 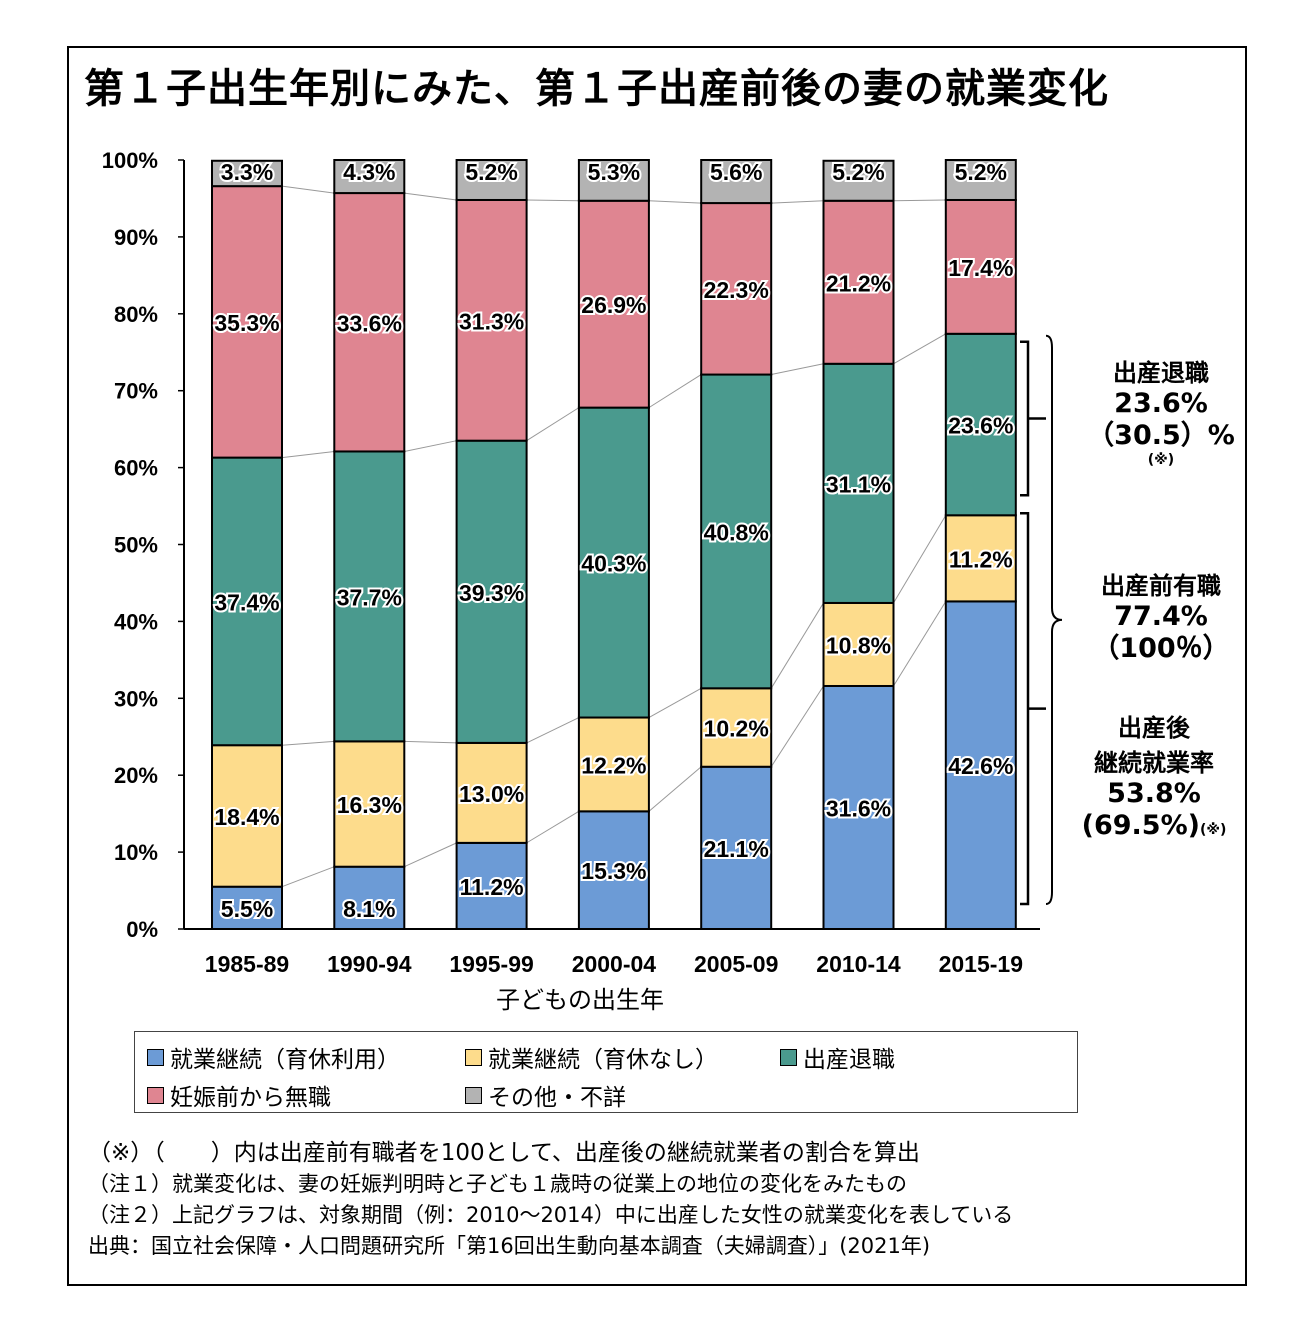 I want to click on data-label: 26.9%, so click(x=613, y=305).